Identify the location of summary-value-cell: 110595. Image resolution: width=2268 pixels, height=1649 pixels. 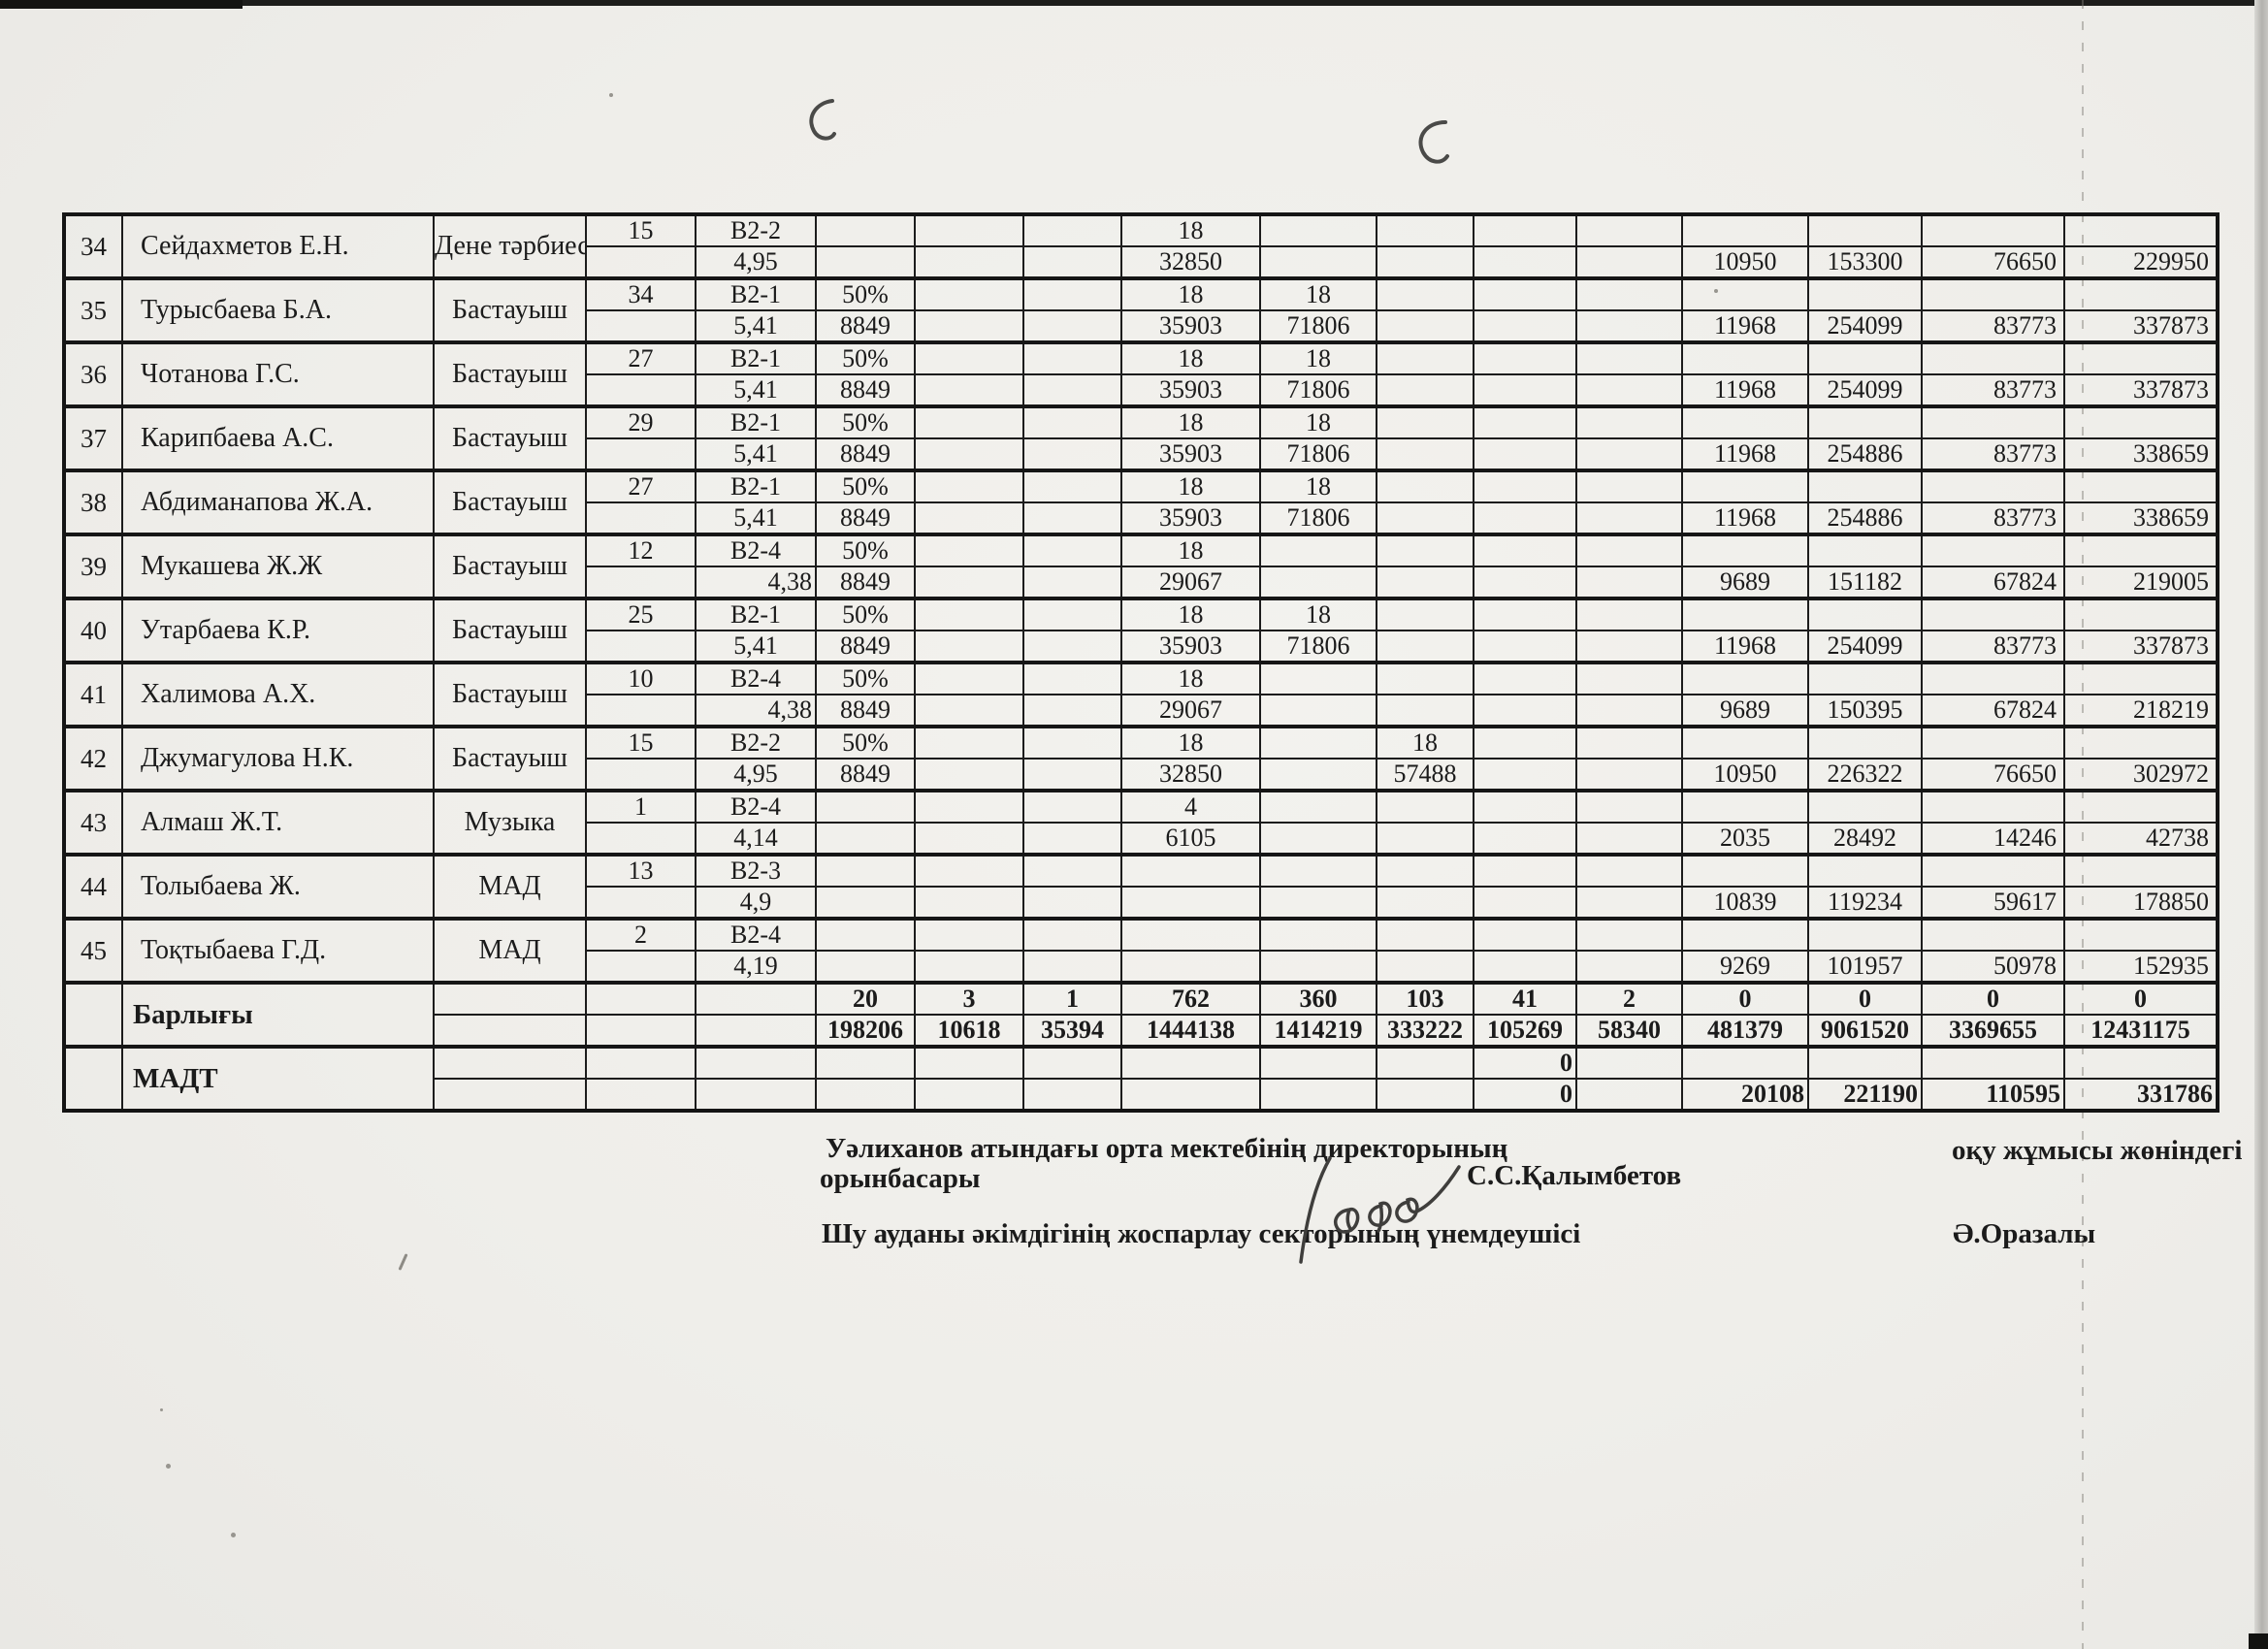
(1993, 1095).